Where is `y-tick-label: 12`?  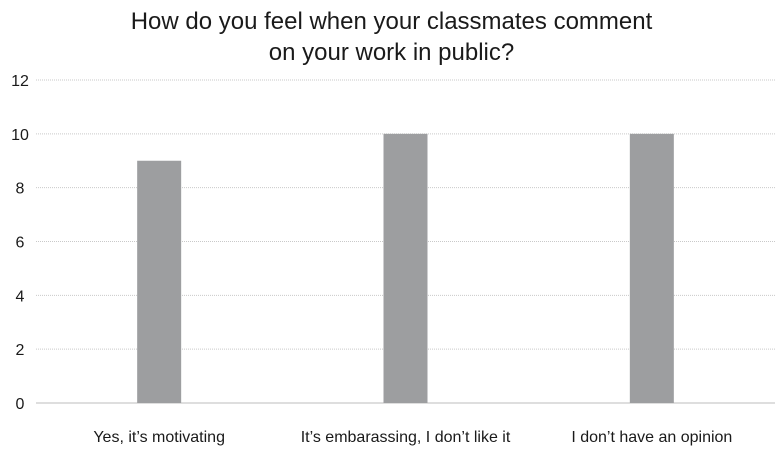 y-tick-label: 12 is located at coordinates (20, 81).